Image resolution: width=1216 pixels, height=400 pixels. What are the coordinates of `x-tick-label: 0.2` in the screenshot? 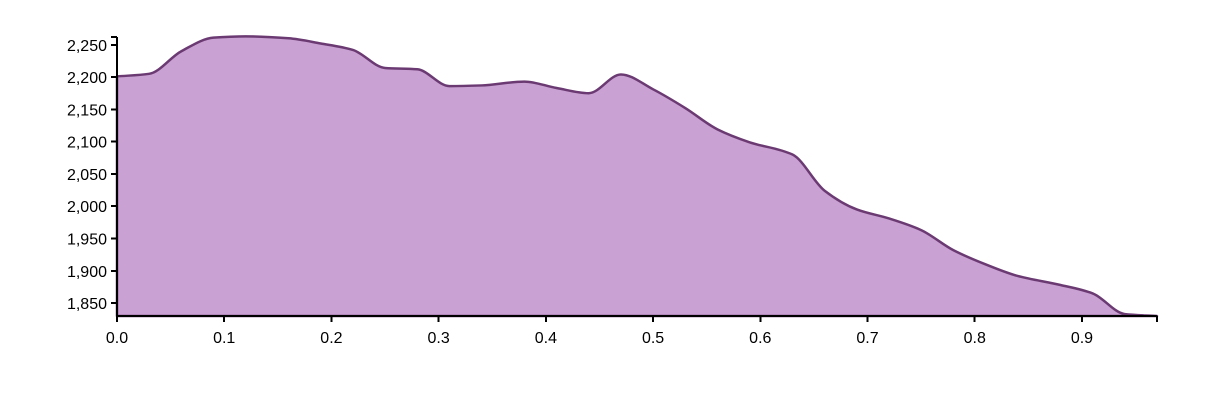 It's located at (331, 338).